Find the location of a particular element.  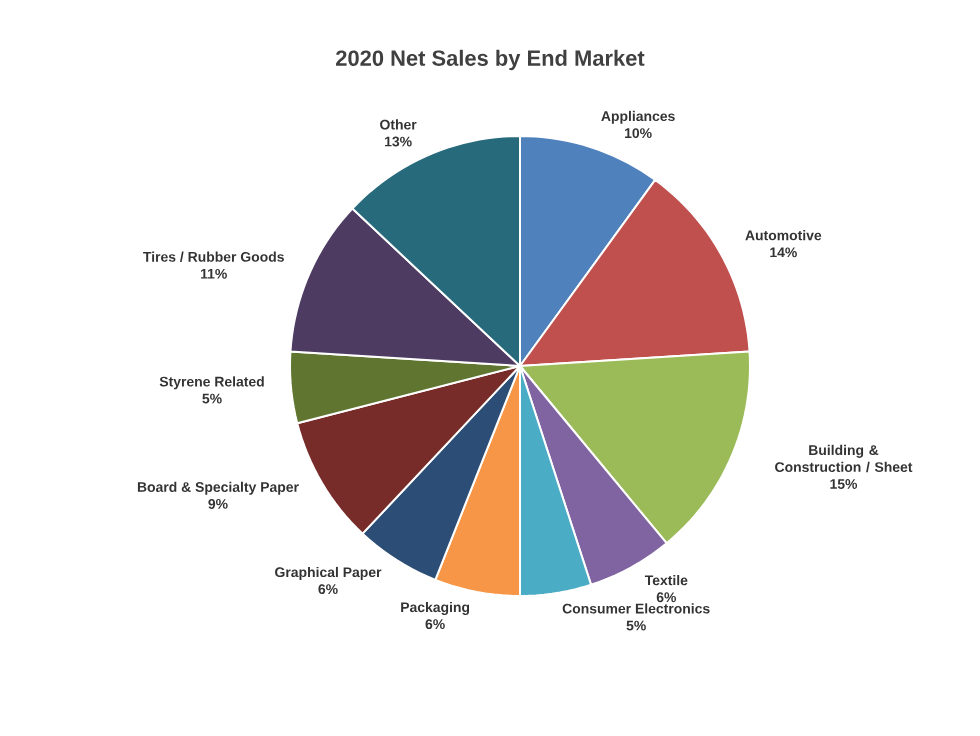

chart-title: 2020 Net Sales by End Market is located at coordinates (490, 60).